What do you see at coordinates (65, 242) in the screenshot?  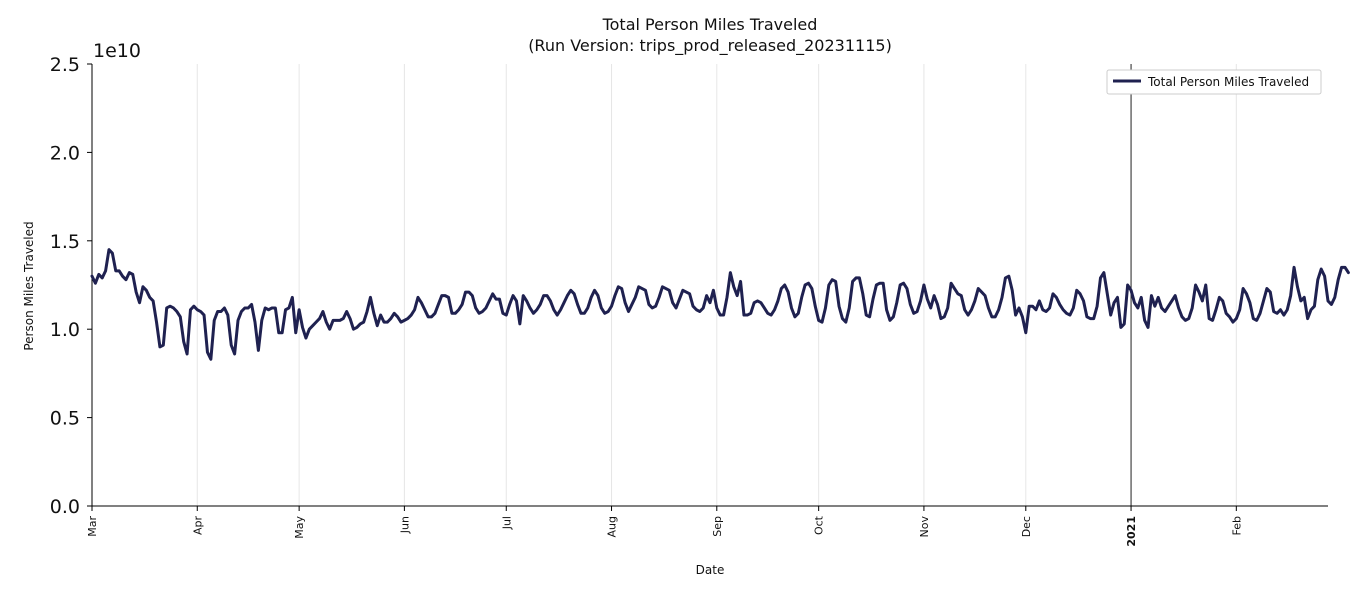 I see `y-tick-label: 1.5` at bounding box center [65, 242].